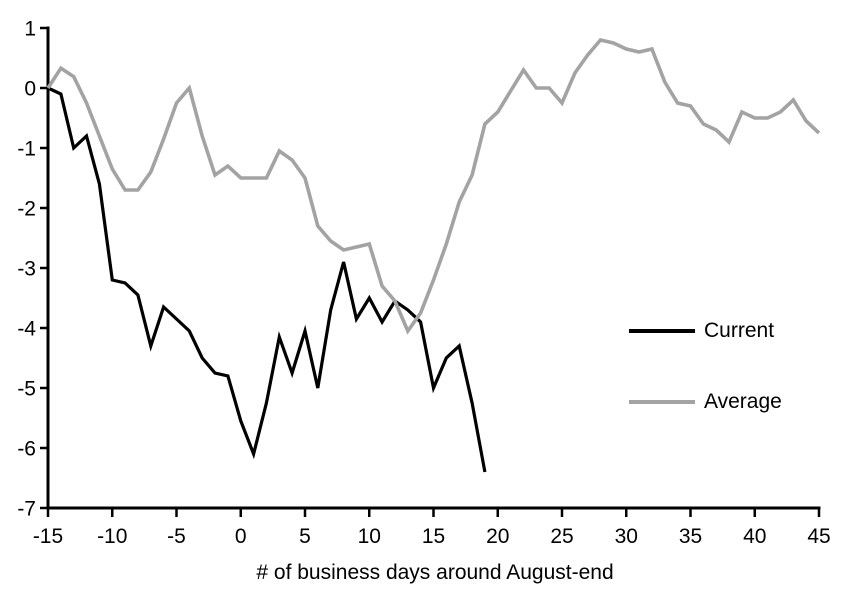  What do you see at coordinates (433, 536) in the screenshot?
I see `x-tick-label: 15` at bounding box center [433, 536].